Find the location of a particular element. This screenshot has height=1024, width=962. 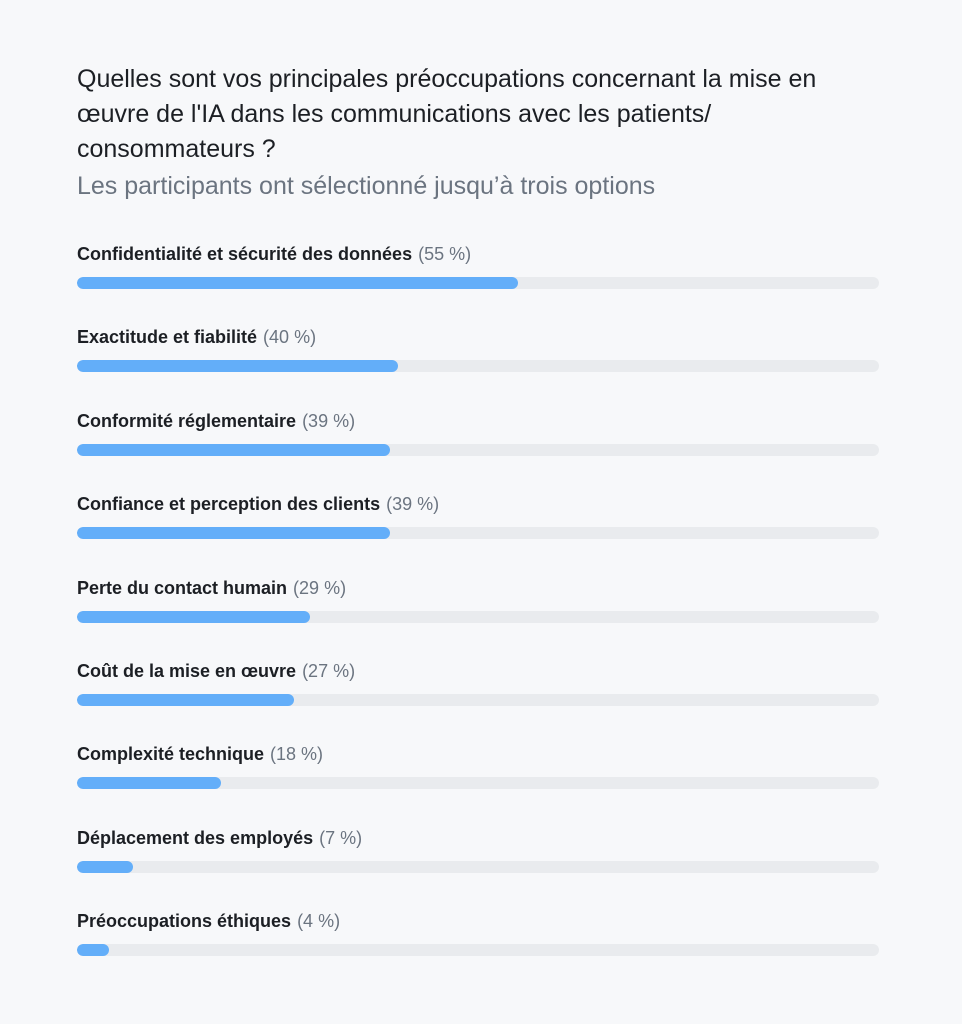

category-label: Confiance et perception des clients is located at coordinates (229, 504).